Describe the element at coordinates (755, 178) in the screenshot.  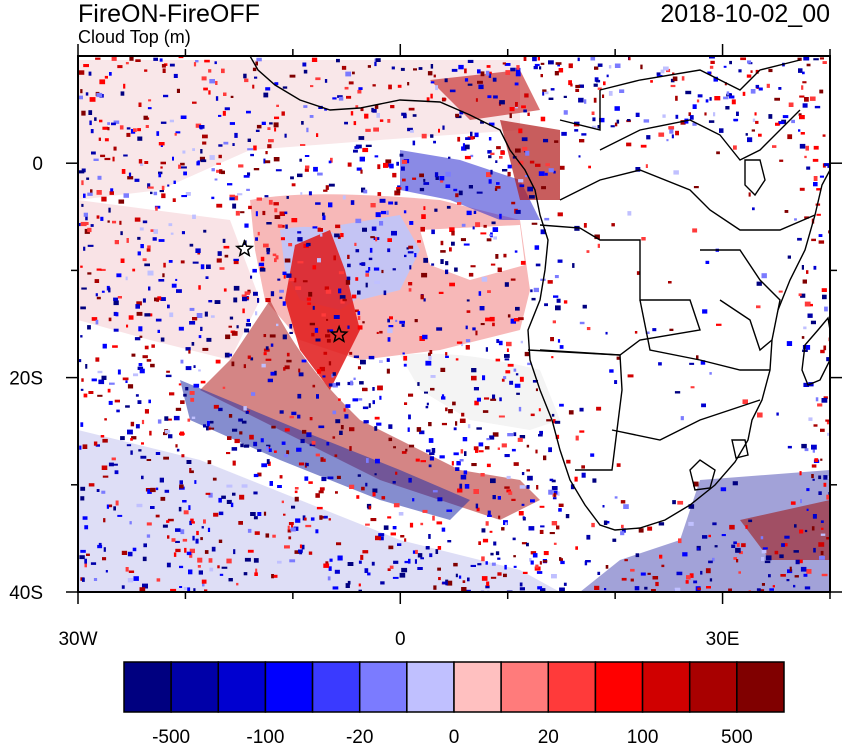
I see `lake` at that location.